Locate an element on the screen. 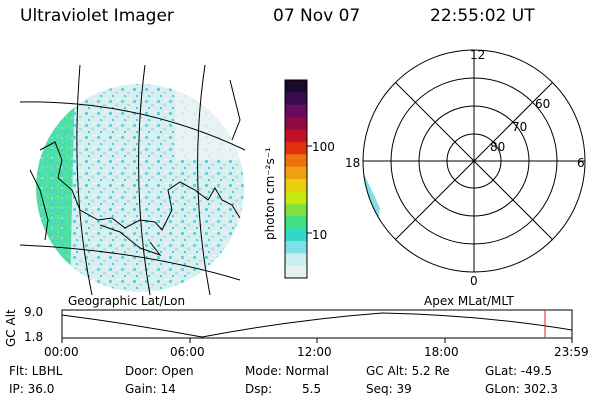 Image resolution: width=600 pixels, height=400 pixels. gc-alt-info: GC Alt: 5.2 Re is located at coordinates (408, 371).